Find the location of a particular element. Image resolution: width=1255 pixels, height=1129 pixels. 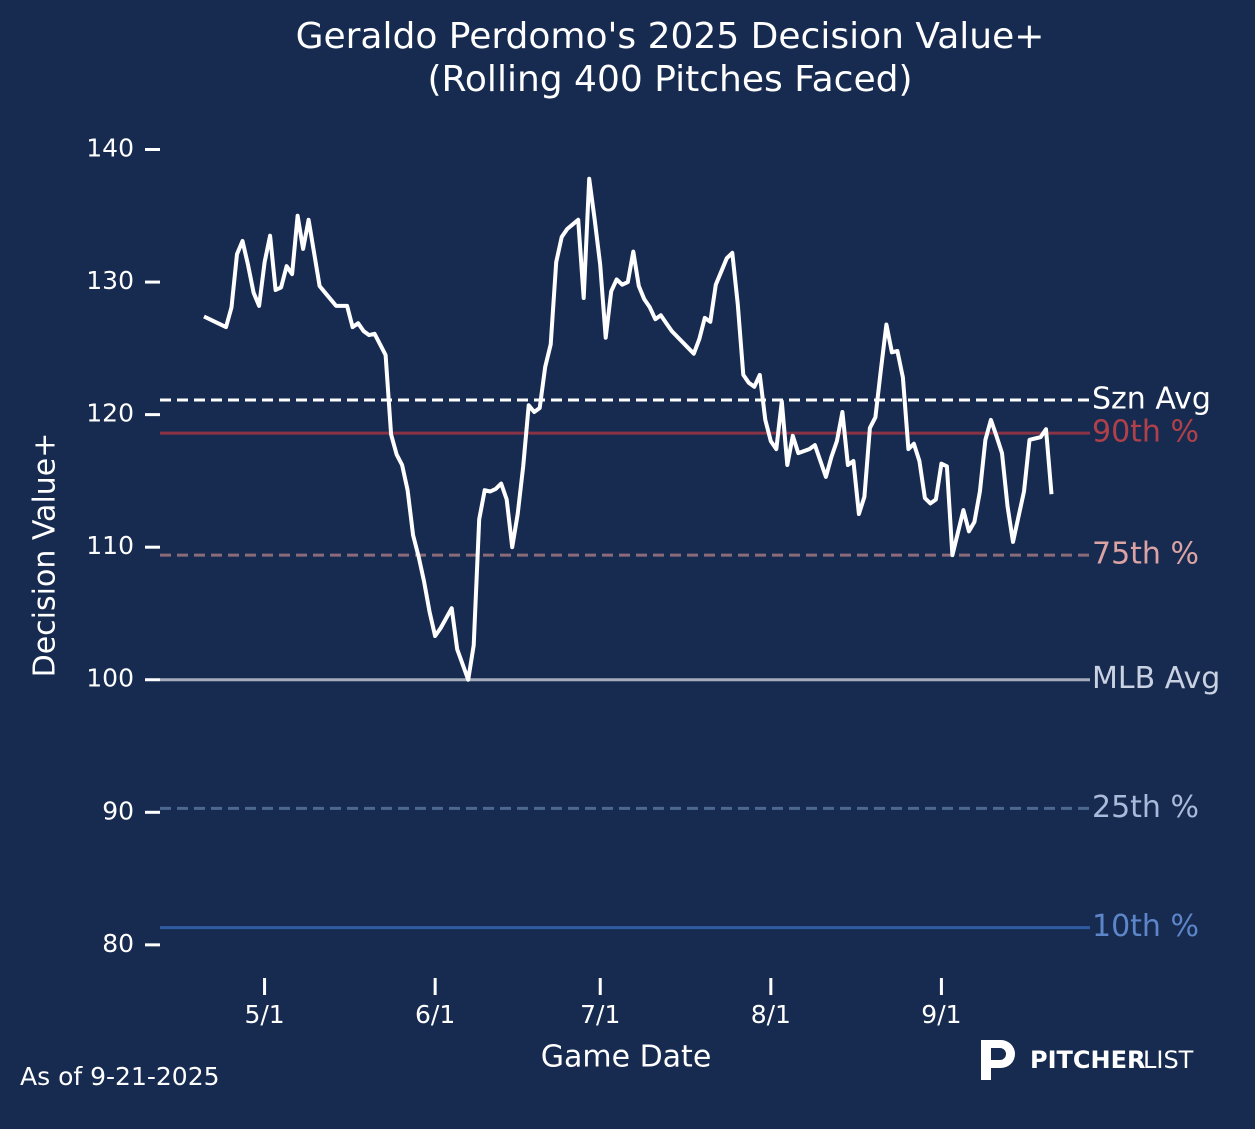

brand-light: LIST is located at coordinates (1168, 1060).